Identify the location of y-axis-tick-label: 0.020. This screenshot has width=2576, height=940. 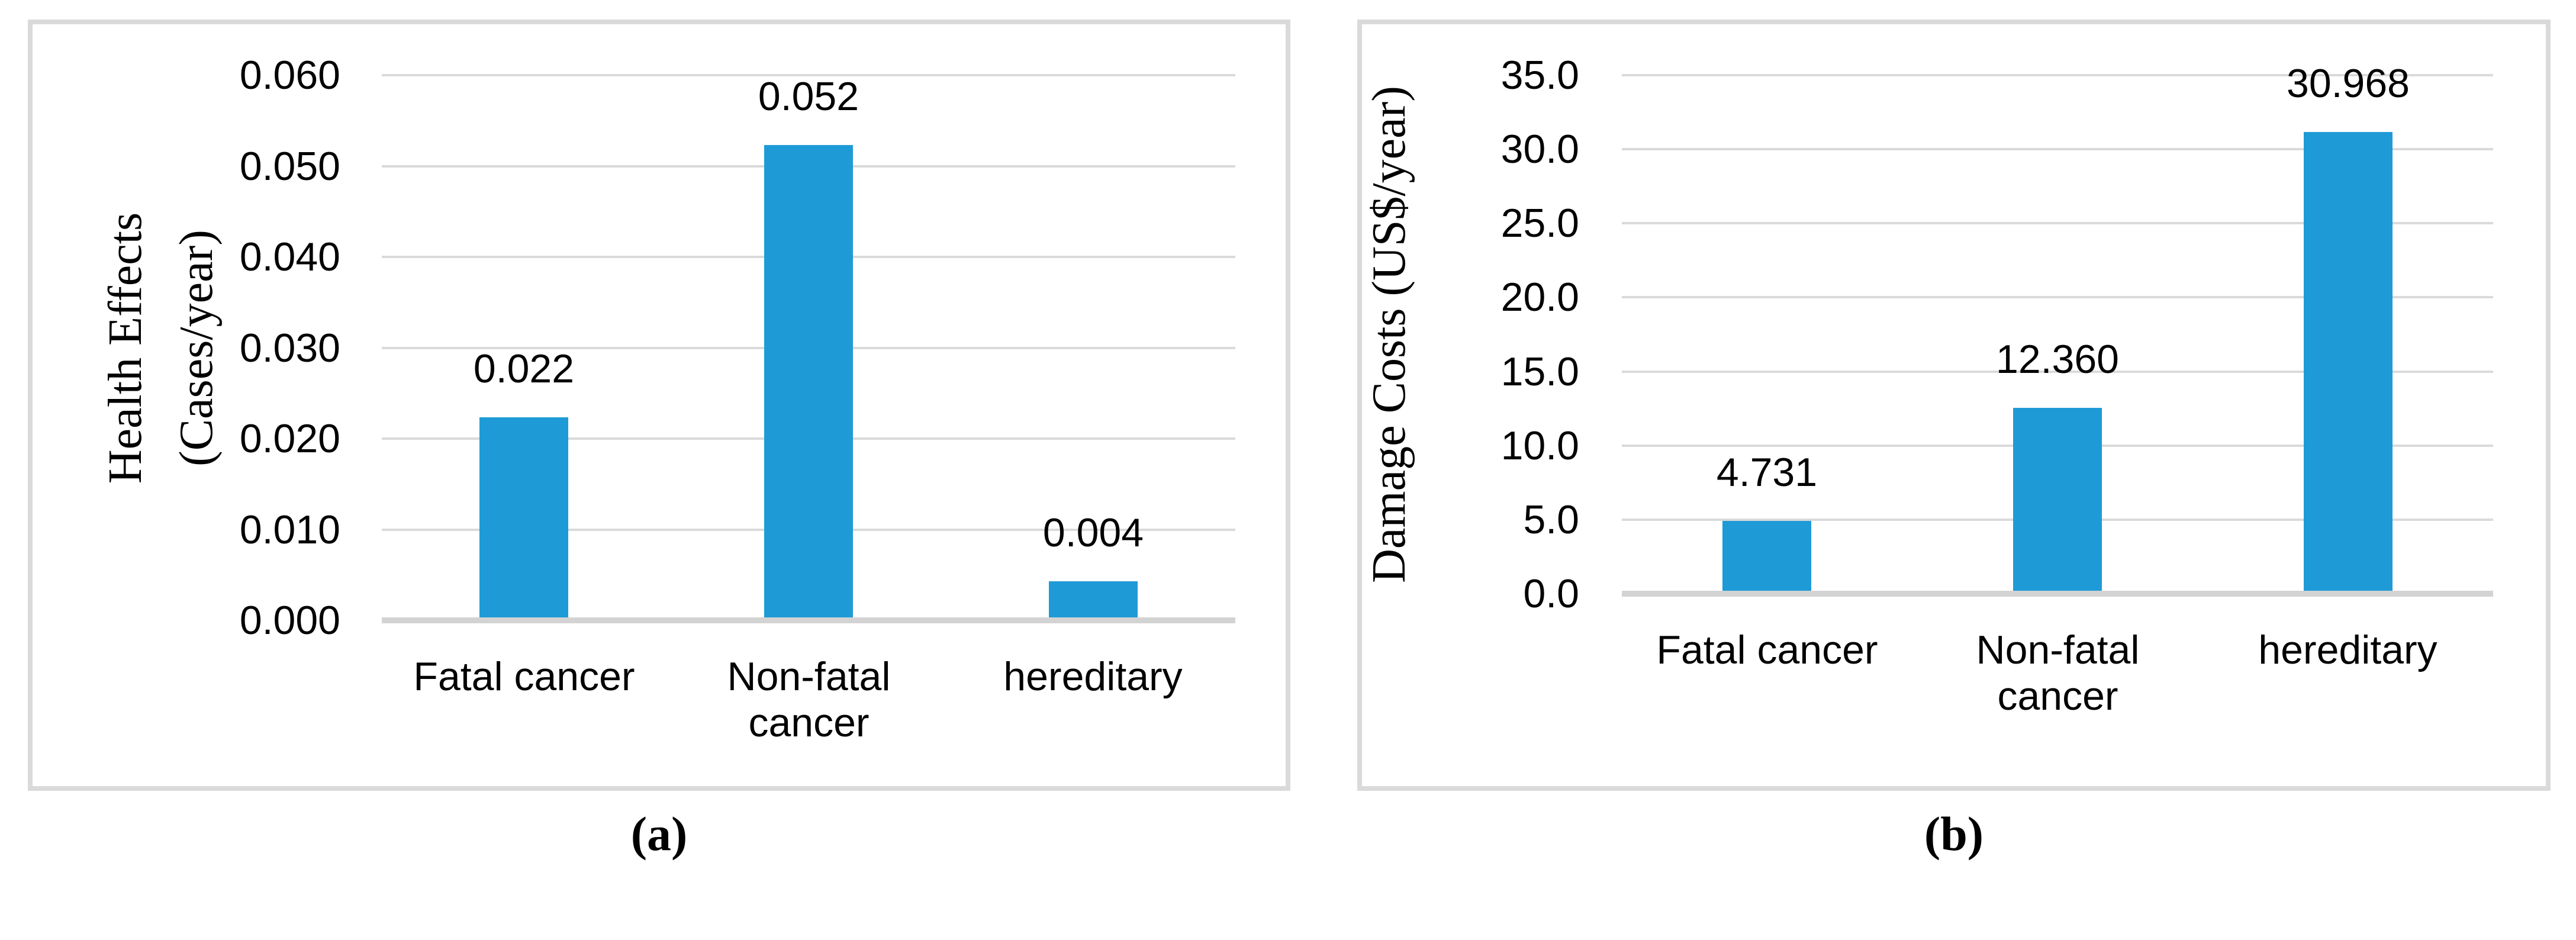
(289, 439).